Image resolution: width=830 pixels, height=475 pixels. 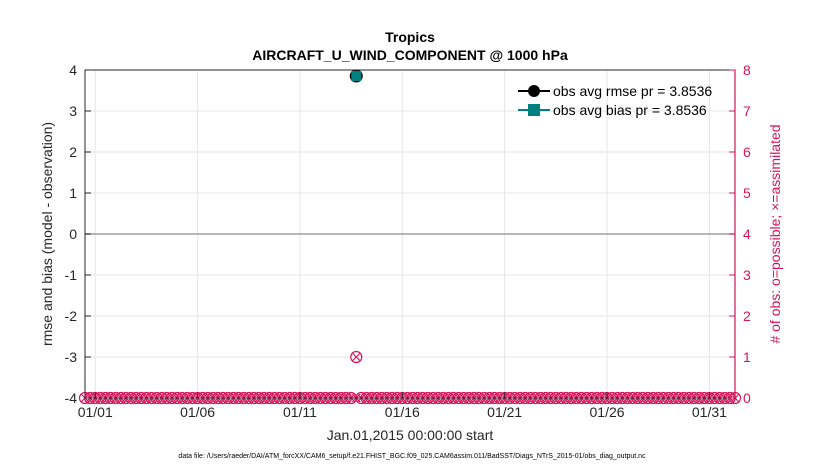 I want to click on y-tick-label: 3, so click(x=73, y=111).